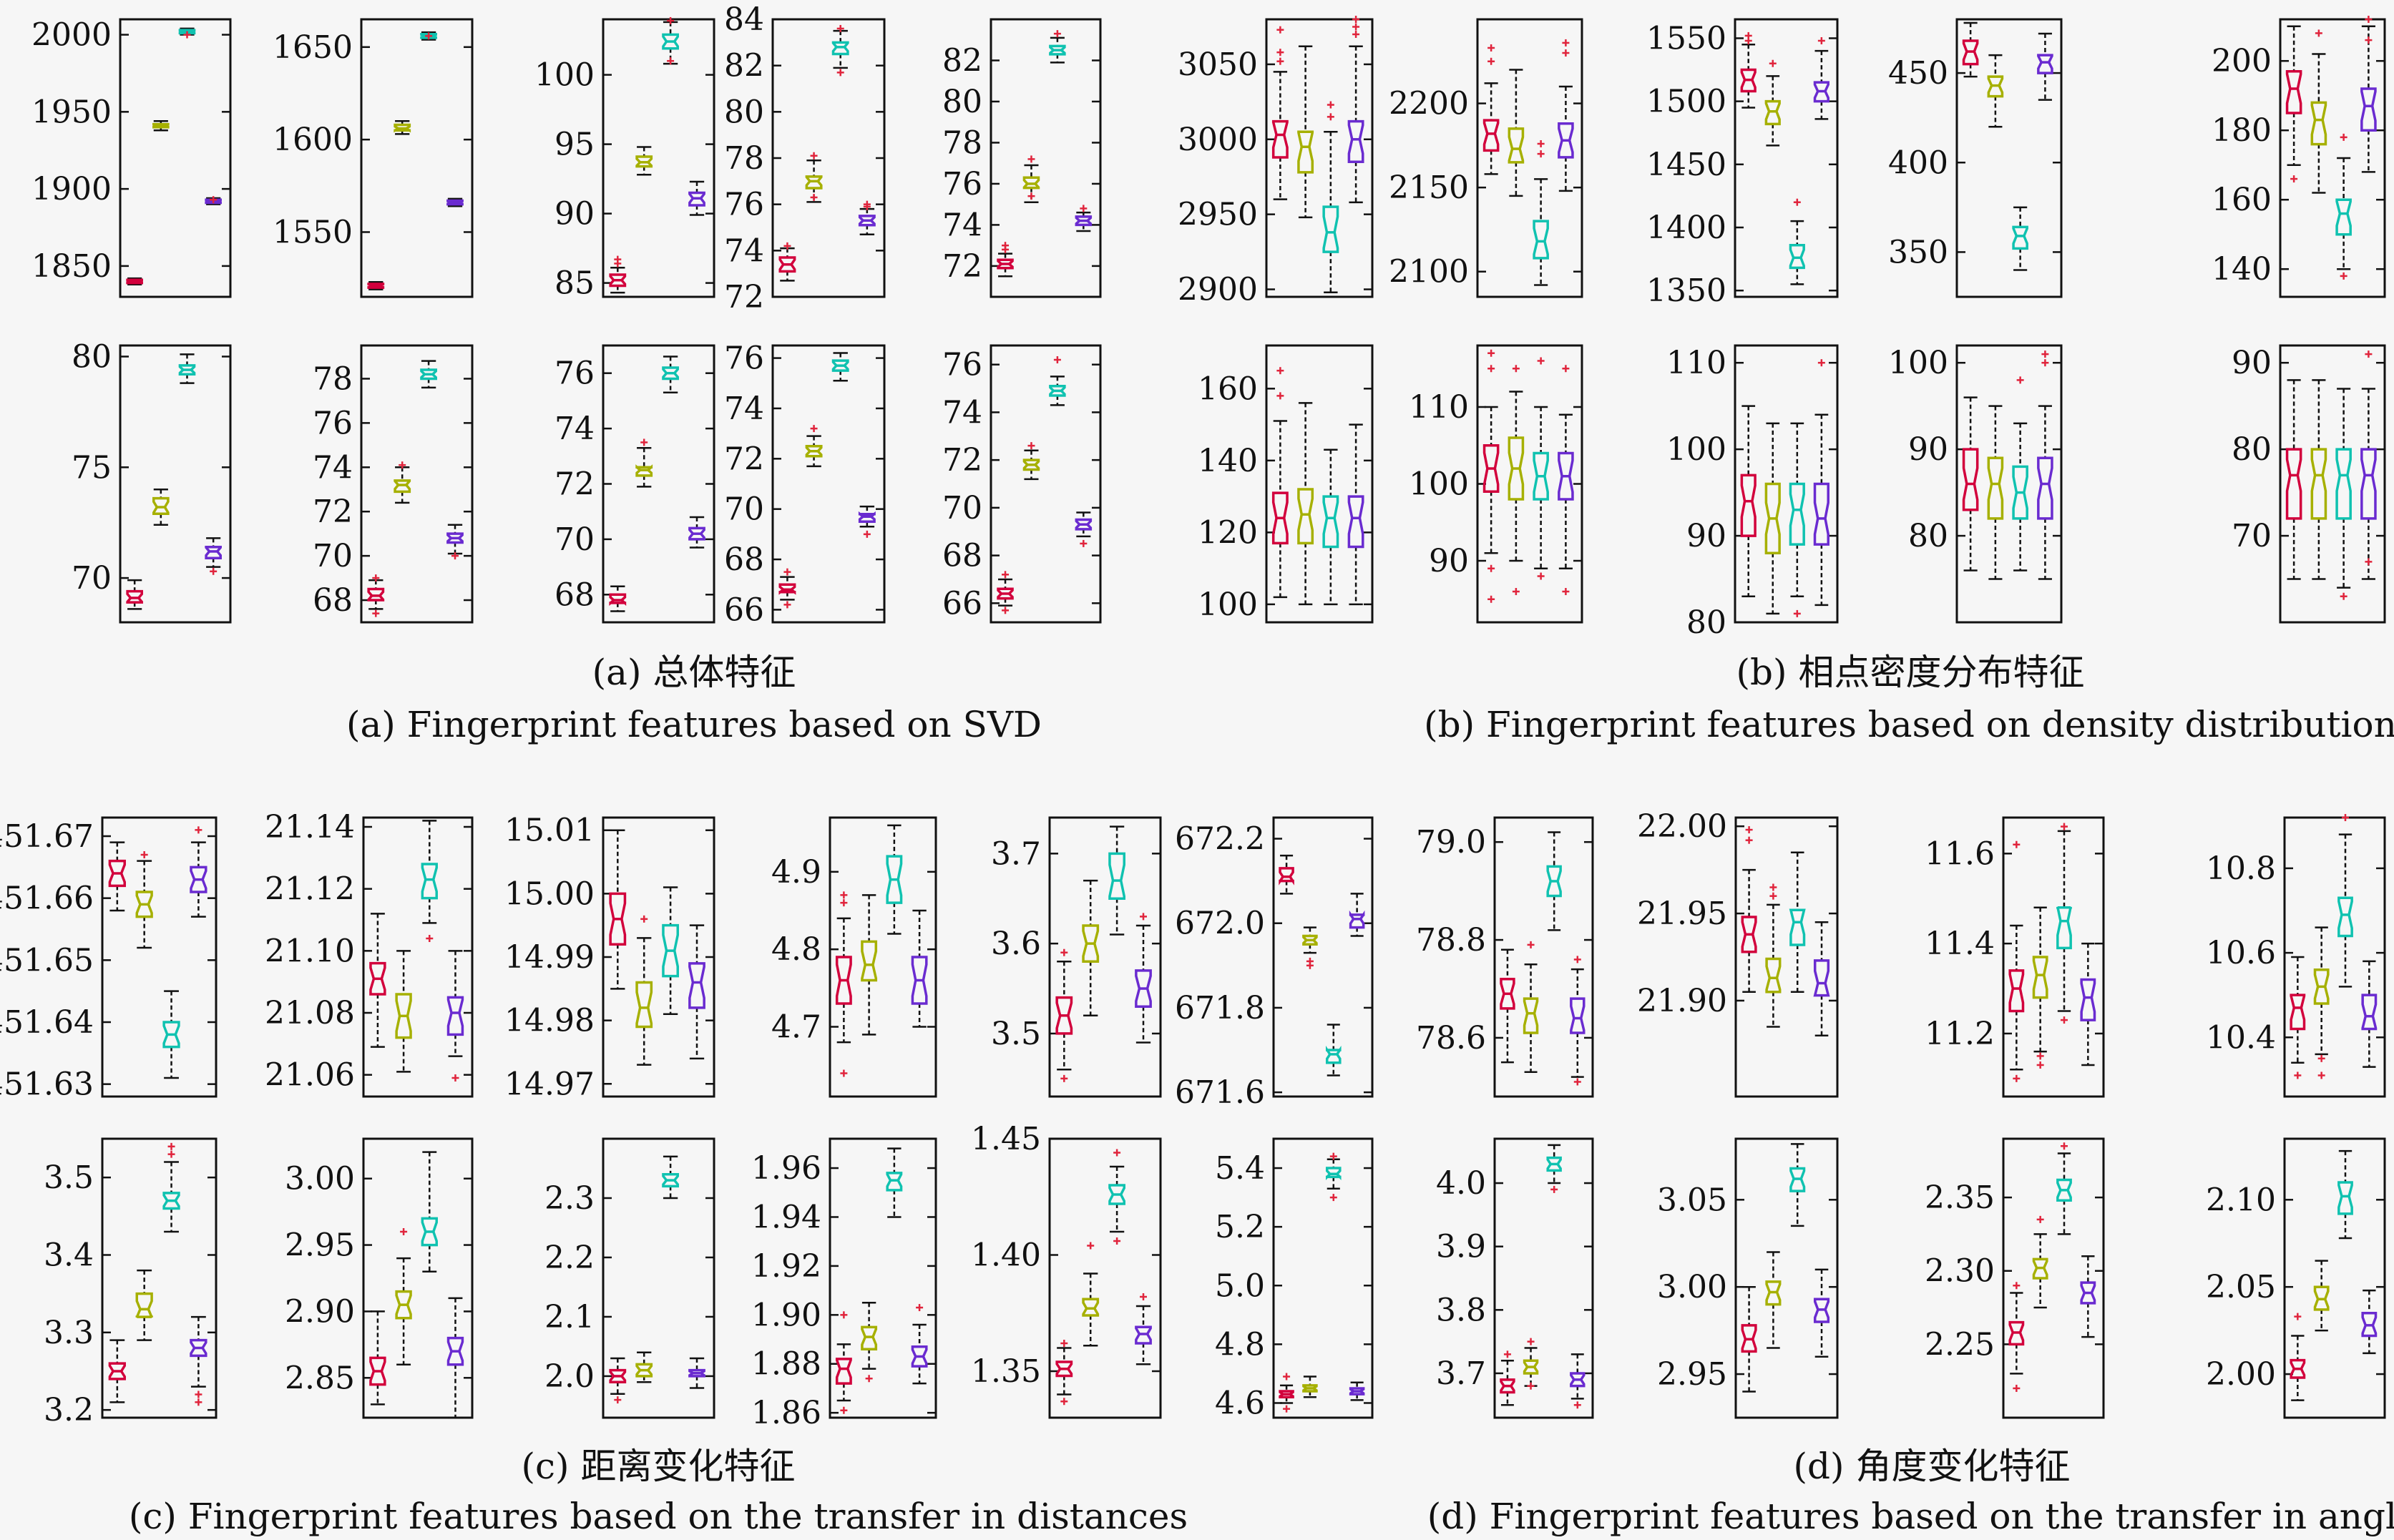  Describe the element at coordinates (2252, 536) in the screenshot. I see `y-tick-label: 70` at that location.